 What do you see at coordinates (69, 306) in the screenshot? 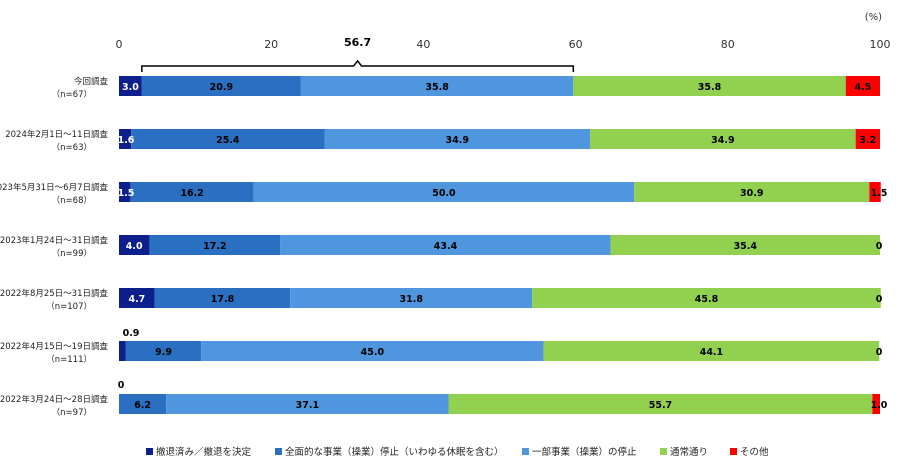
I see `category-sample-size: （n=107）` at bounding box center [69, 306].